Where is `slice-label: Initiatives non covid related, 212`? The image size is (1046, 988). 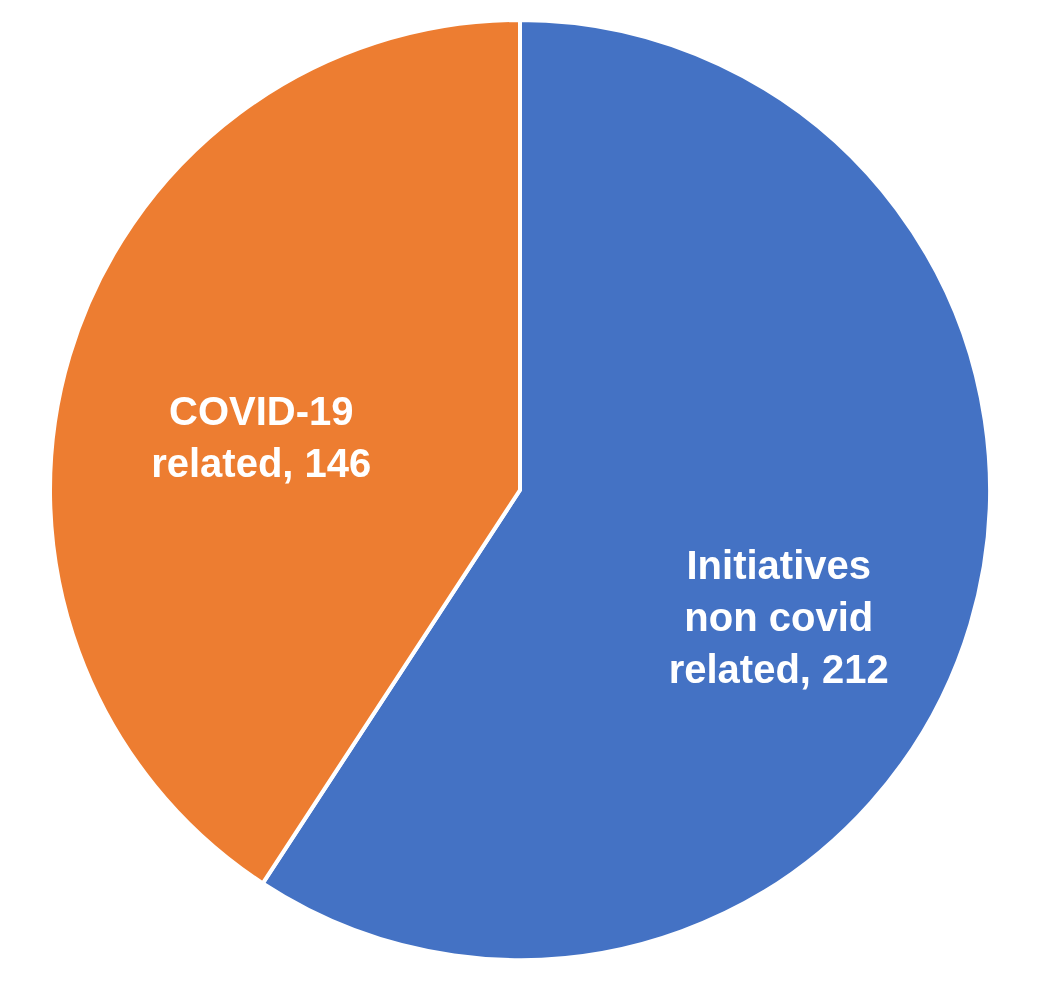 slice-label: Initiatives non covid related, 212 is located at coordinates (778, 617).